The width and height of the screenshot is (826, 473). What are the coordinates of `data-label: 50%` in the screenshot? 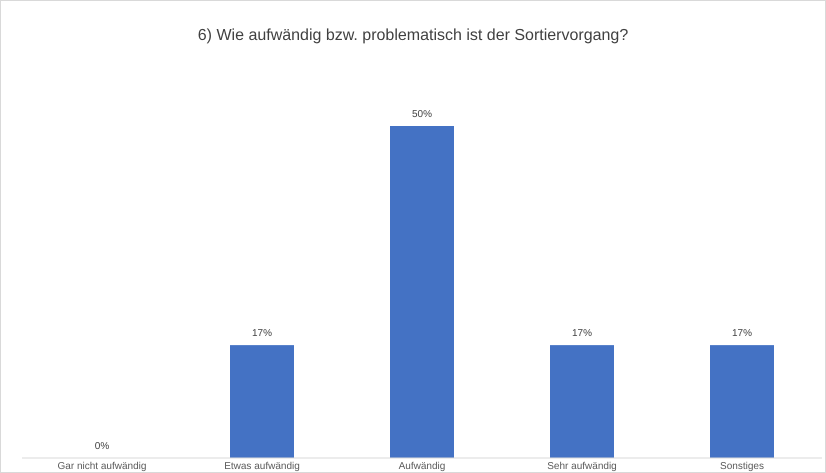 It's located at (422, 114).